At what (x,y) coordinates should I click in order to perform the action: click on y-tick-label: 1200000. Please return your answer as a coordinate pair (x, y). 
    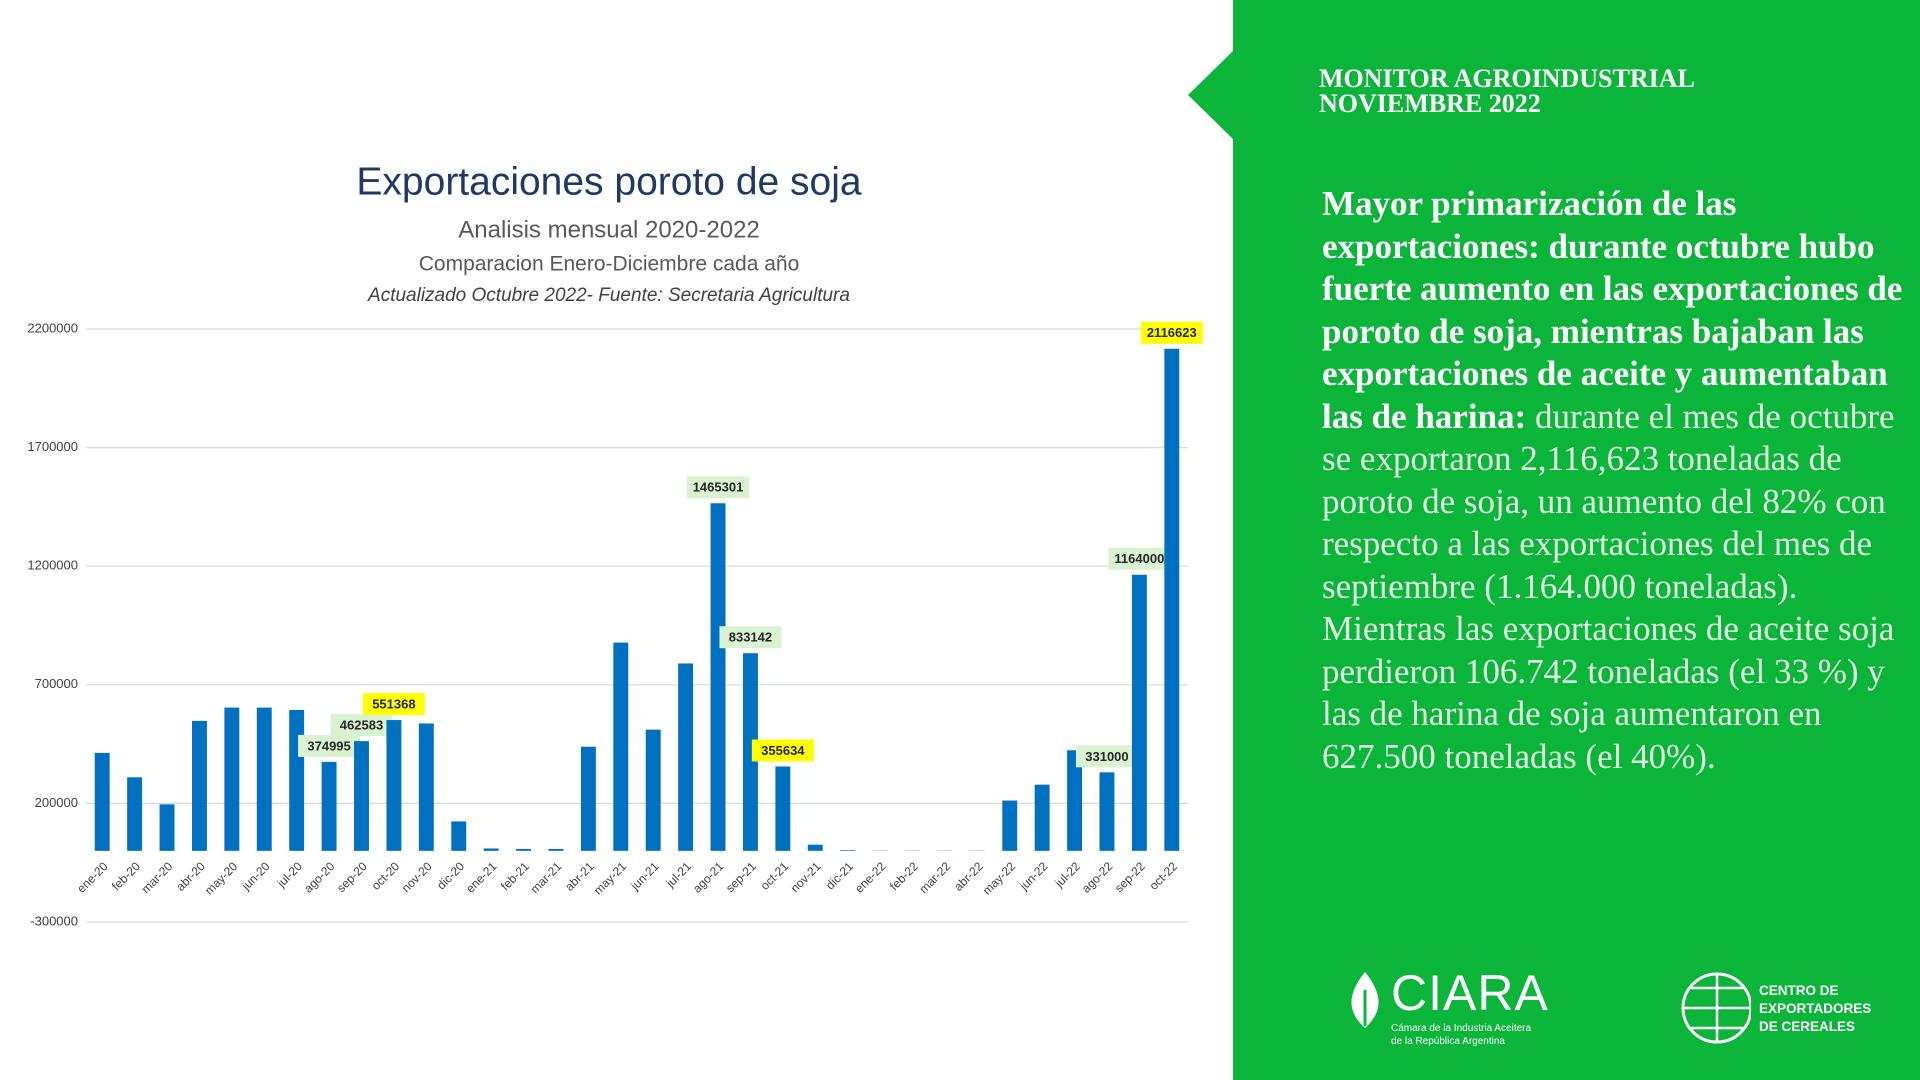
    Looking at the image, I should click on (52, 565).